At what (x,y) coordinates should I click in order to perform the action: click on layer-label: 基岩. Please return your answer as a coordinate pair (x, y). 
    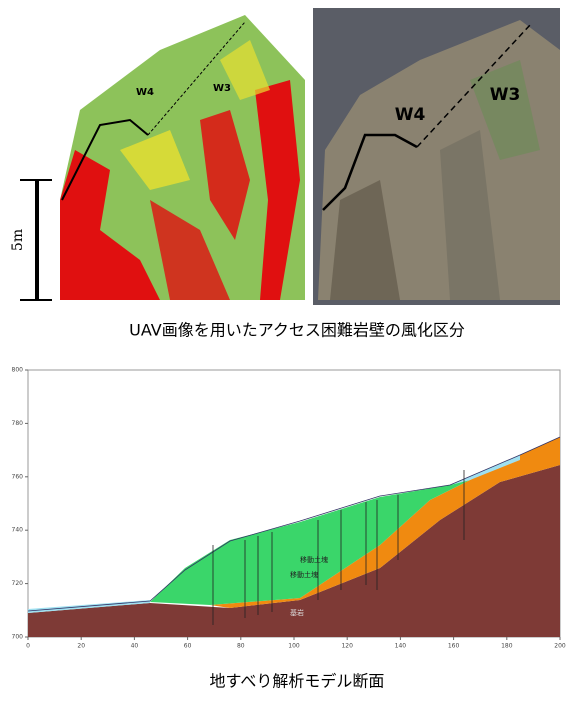
    Looking at the image, I should click on (297, 612).